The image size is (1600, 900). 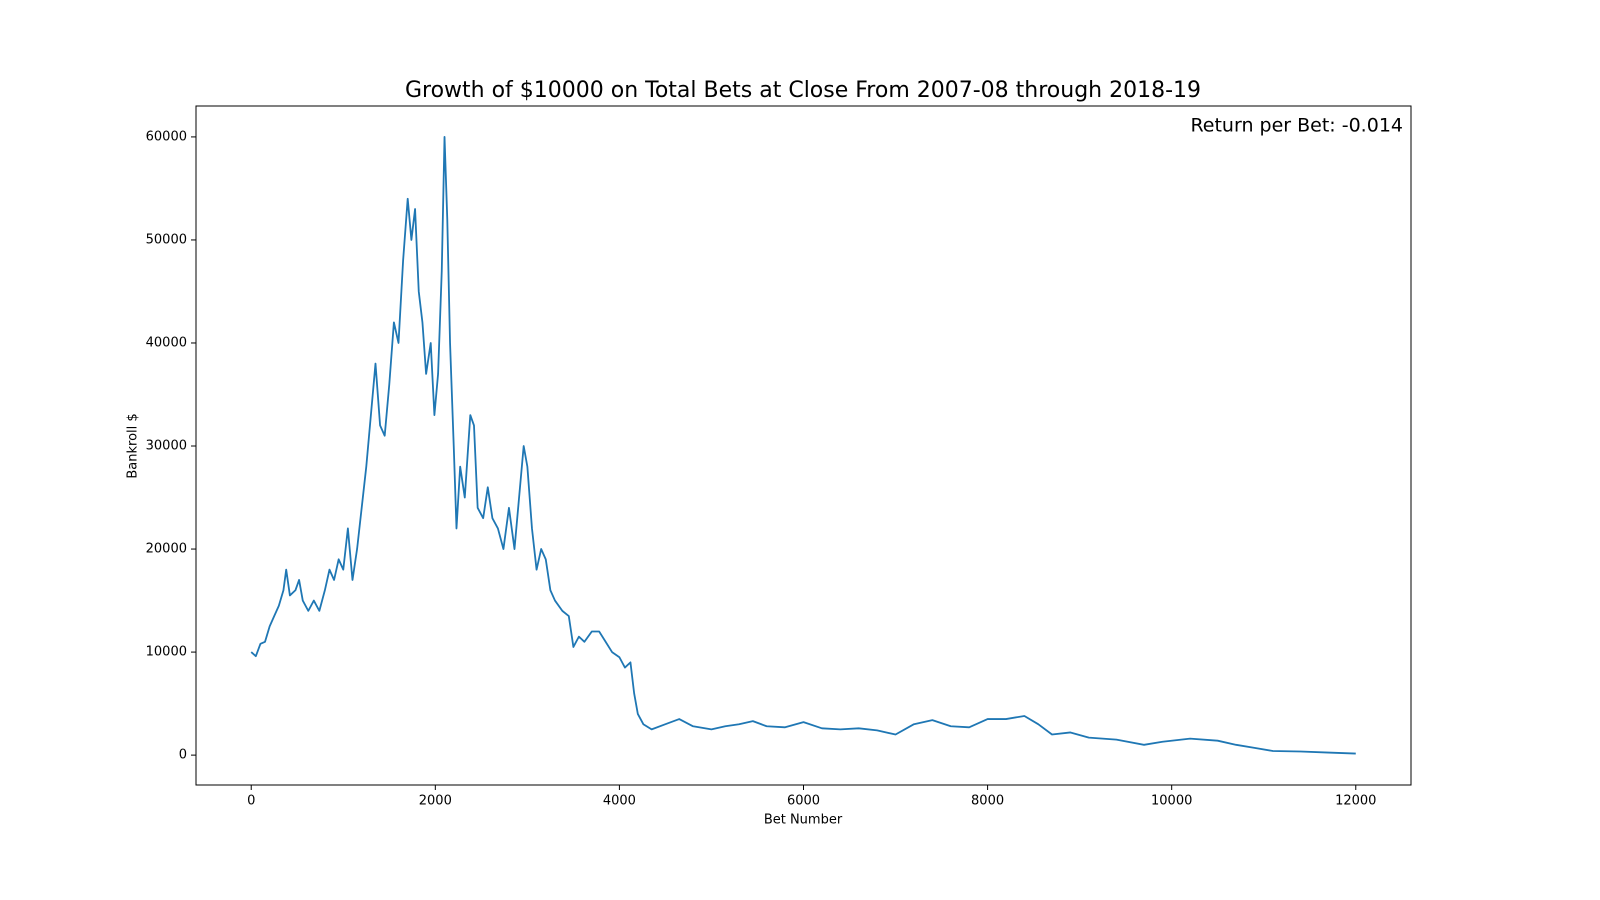 What do you see at coordinates (166, 239) in the screenshot?
I see `y-tick-label: 50000` at bounding box center [166, 239].